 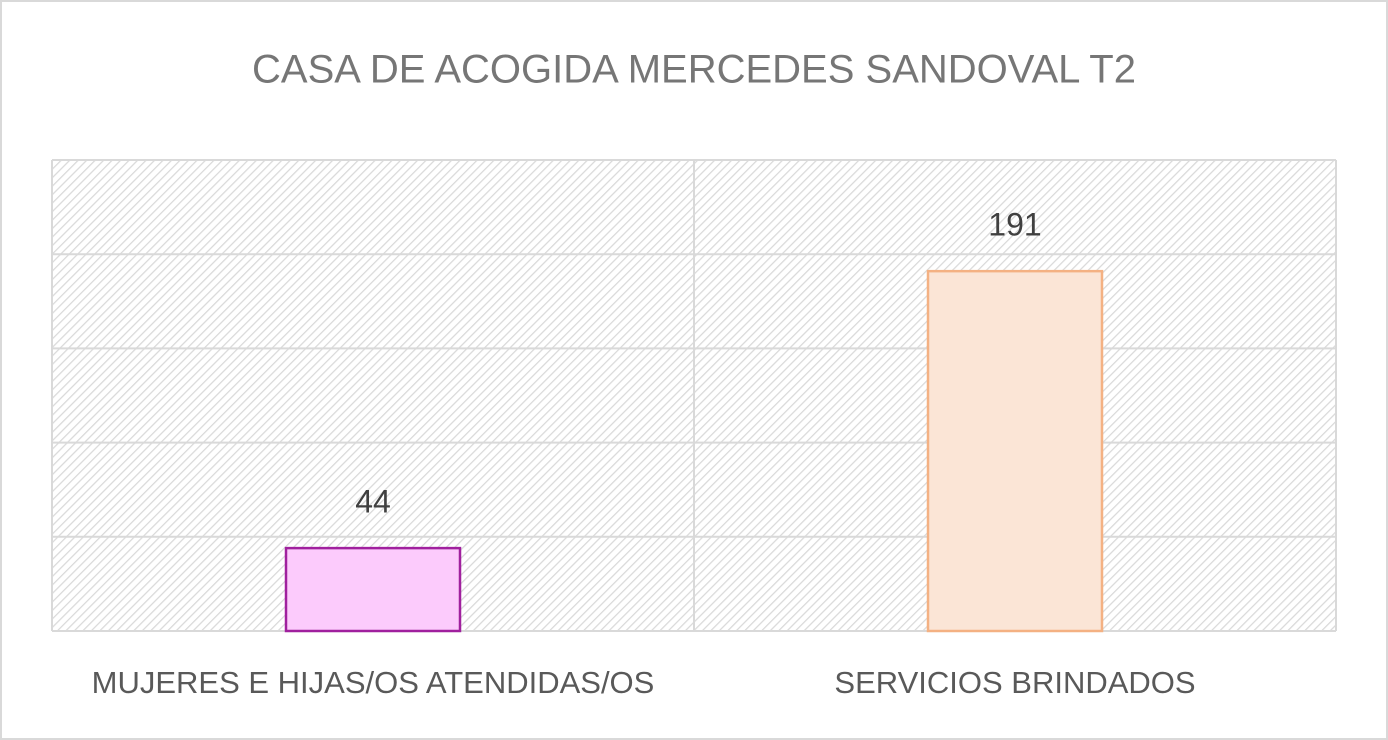 I want to click on chart-title: CASA DE ACOGIDA MERCEDES SANDOVAL T2, so click(x=694, y=70).